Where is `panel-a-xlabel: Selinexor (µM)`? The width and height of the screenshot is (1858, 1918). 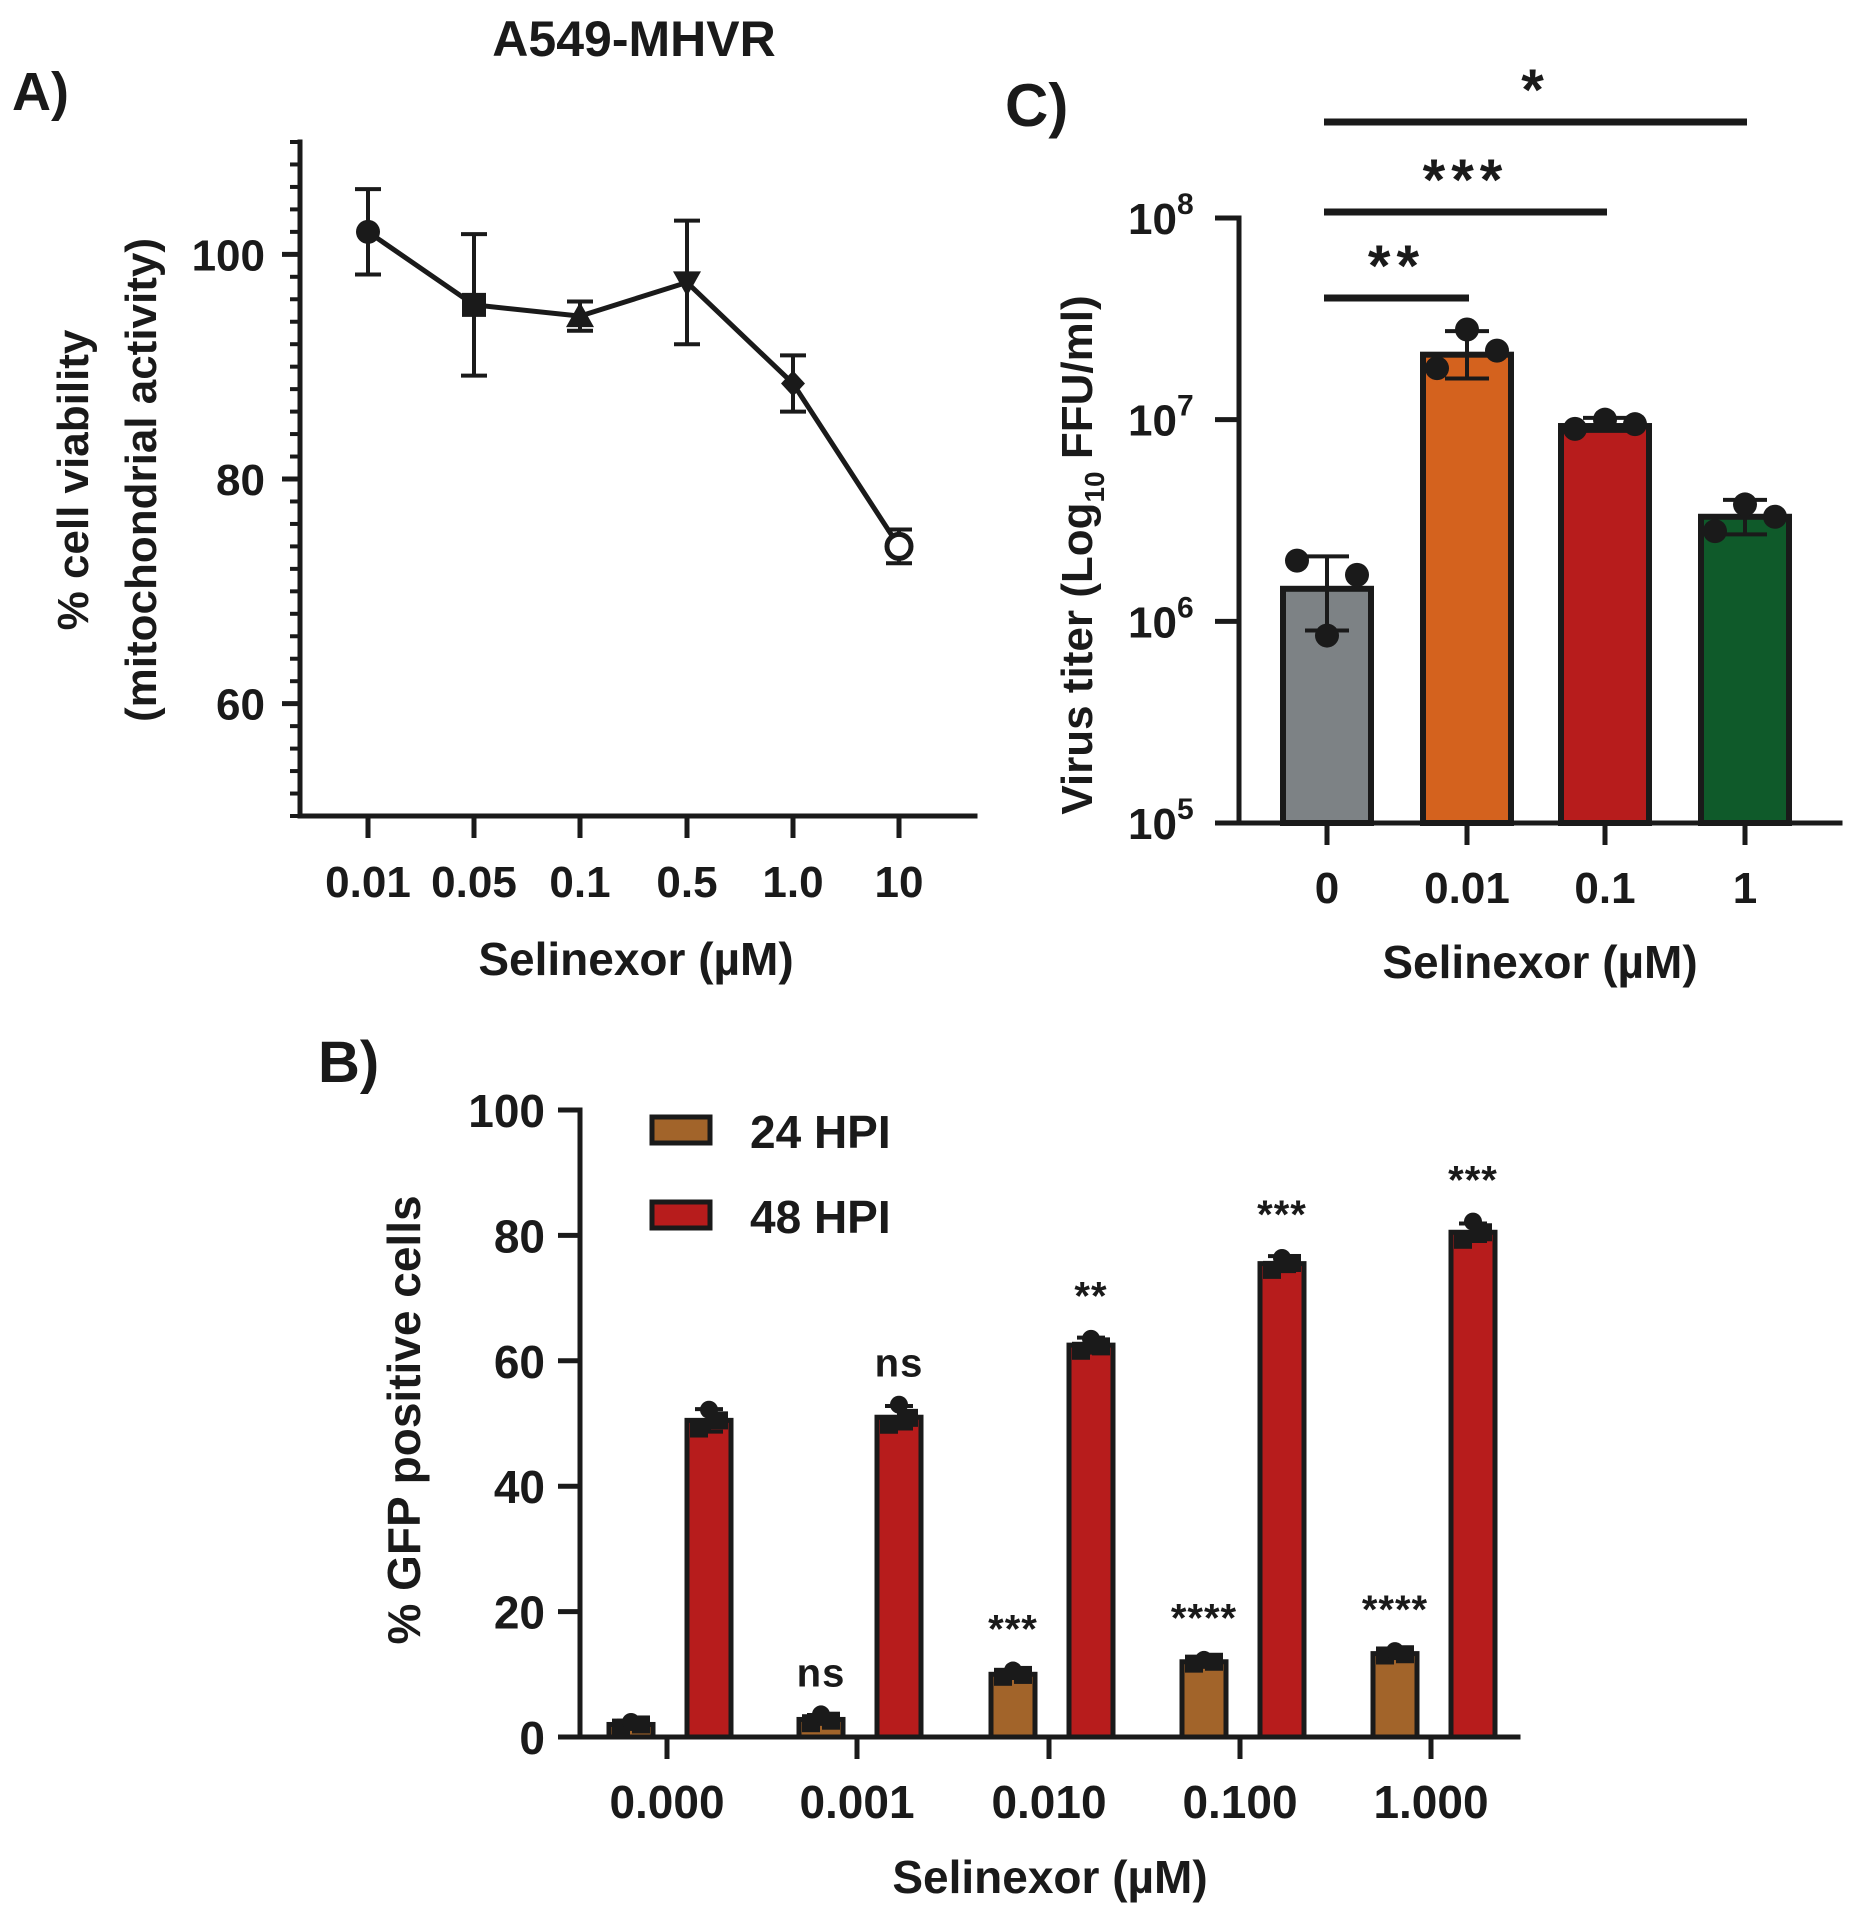 panel-a-xlabel: Selinexor (µM) is located at coordinates (635, 959).